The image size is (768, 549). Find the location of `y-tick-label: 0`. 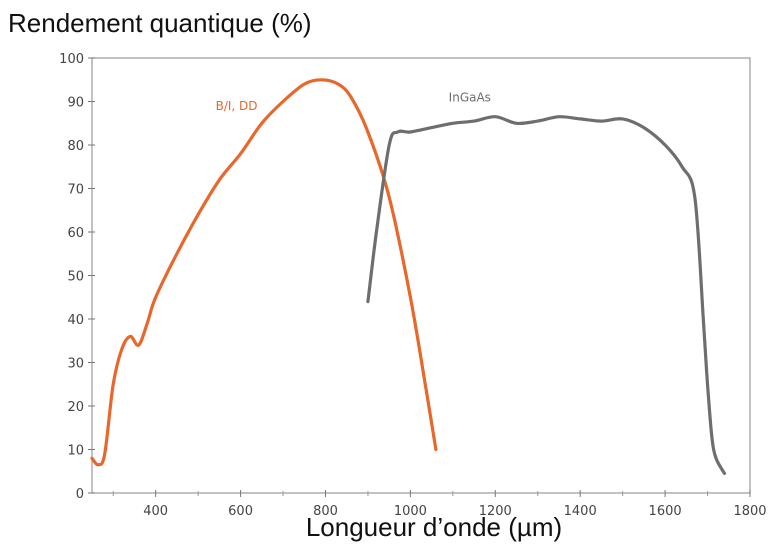

y-tick-label: 0 is located at coordinates (80, 494).